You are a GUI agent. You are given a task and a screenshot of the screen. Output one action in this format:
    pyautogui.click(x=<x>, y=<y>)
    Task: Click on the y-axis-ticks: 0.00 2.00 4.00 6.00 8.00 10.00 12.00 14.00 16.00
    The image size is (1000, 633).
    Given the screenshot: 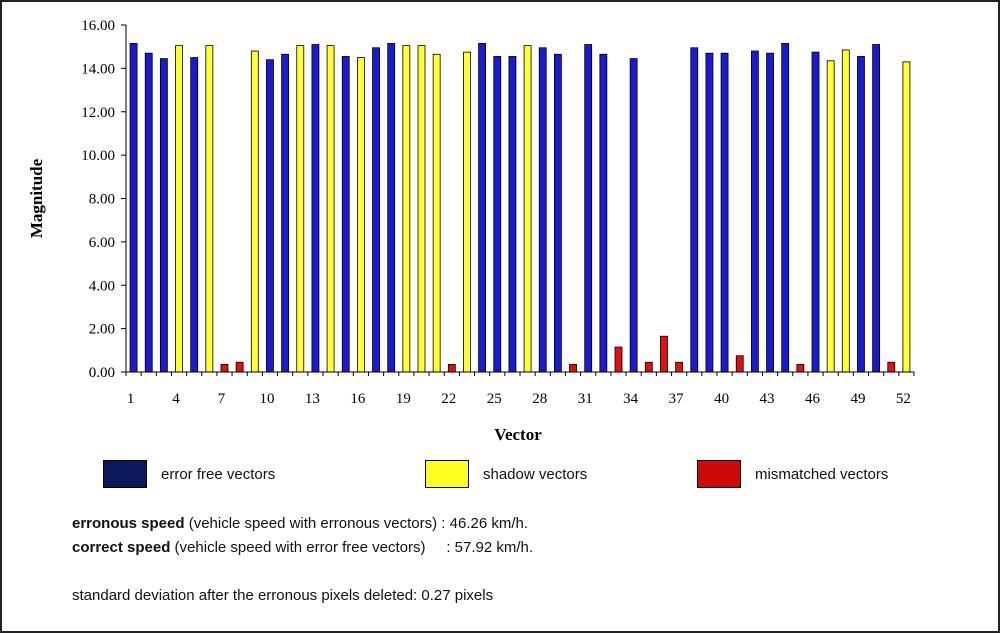 What is the action you would take?
    pyautogui.click(x=103, y=199)
    